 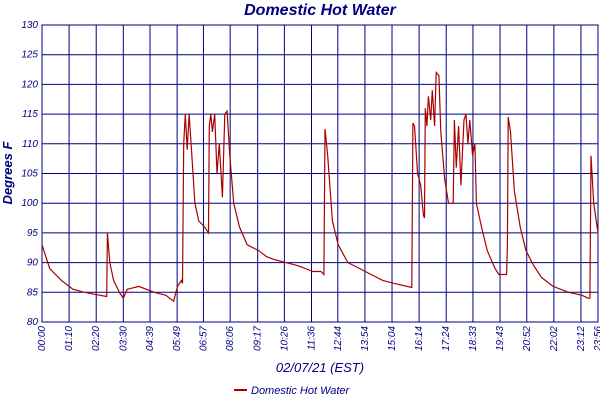 What do you see at coordinates (33, 292) in the screenshot?
I see `y-tick-label: 85` at bounding box center [33, 292].